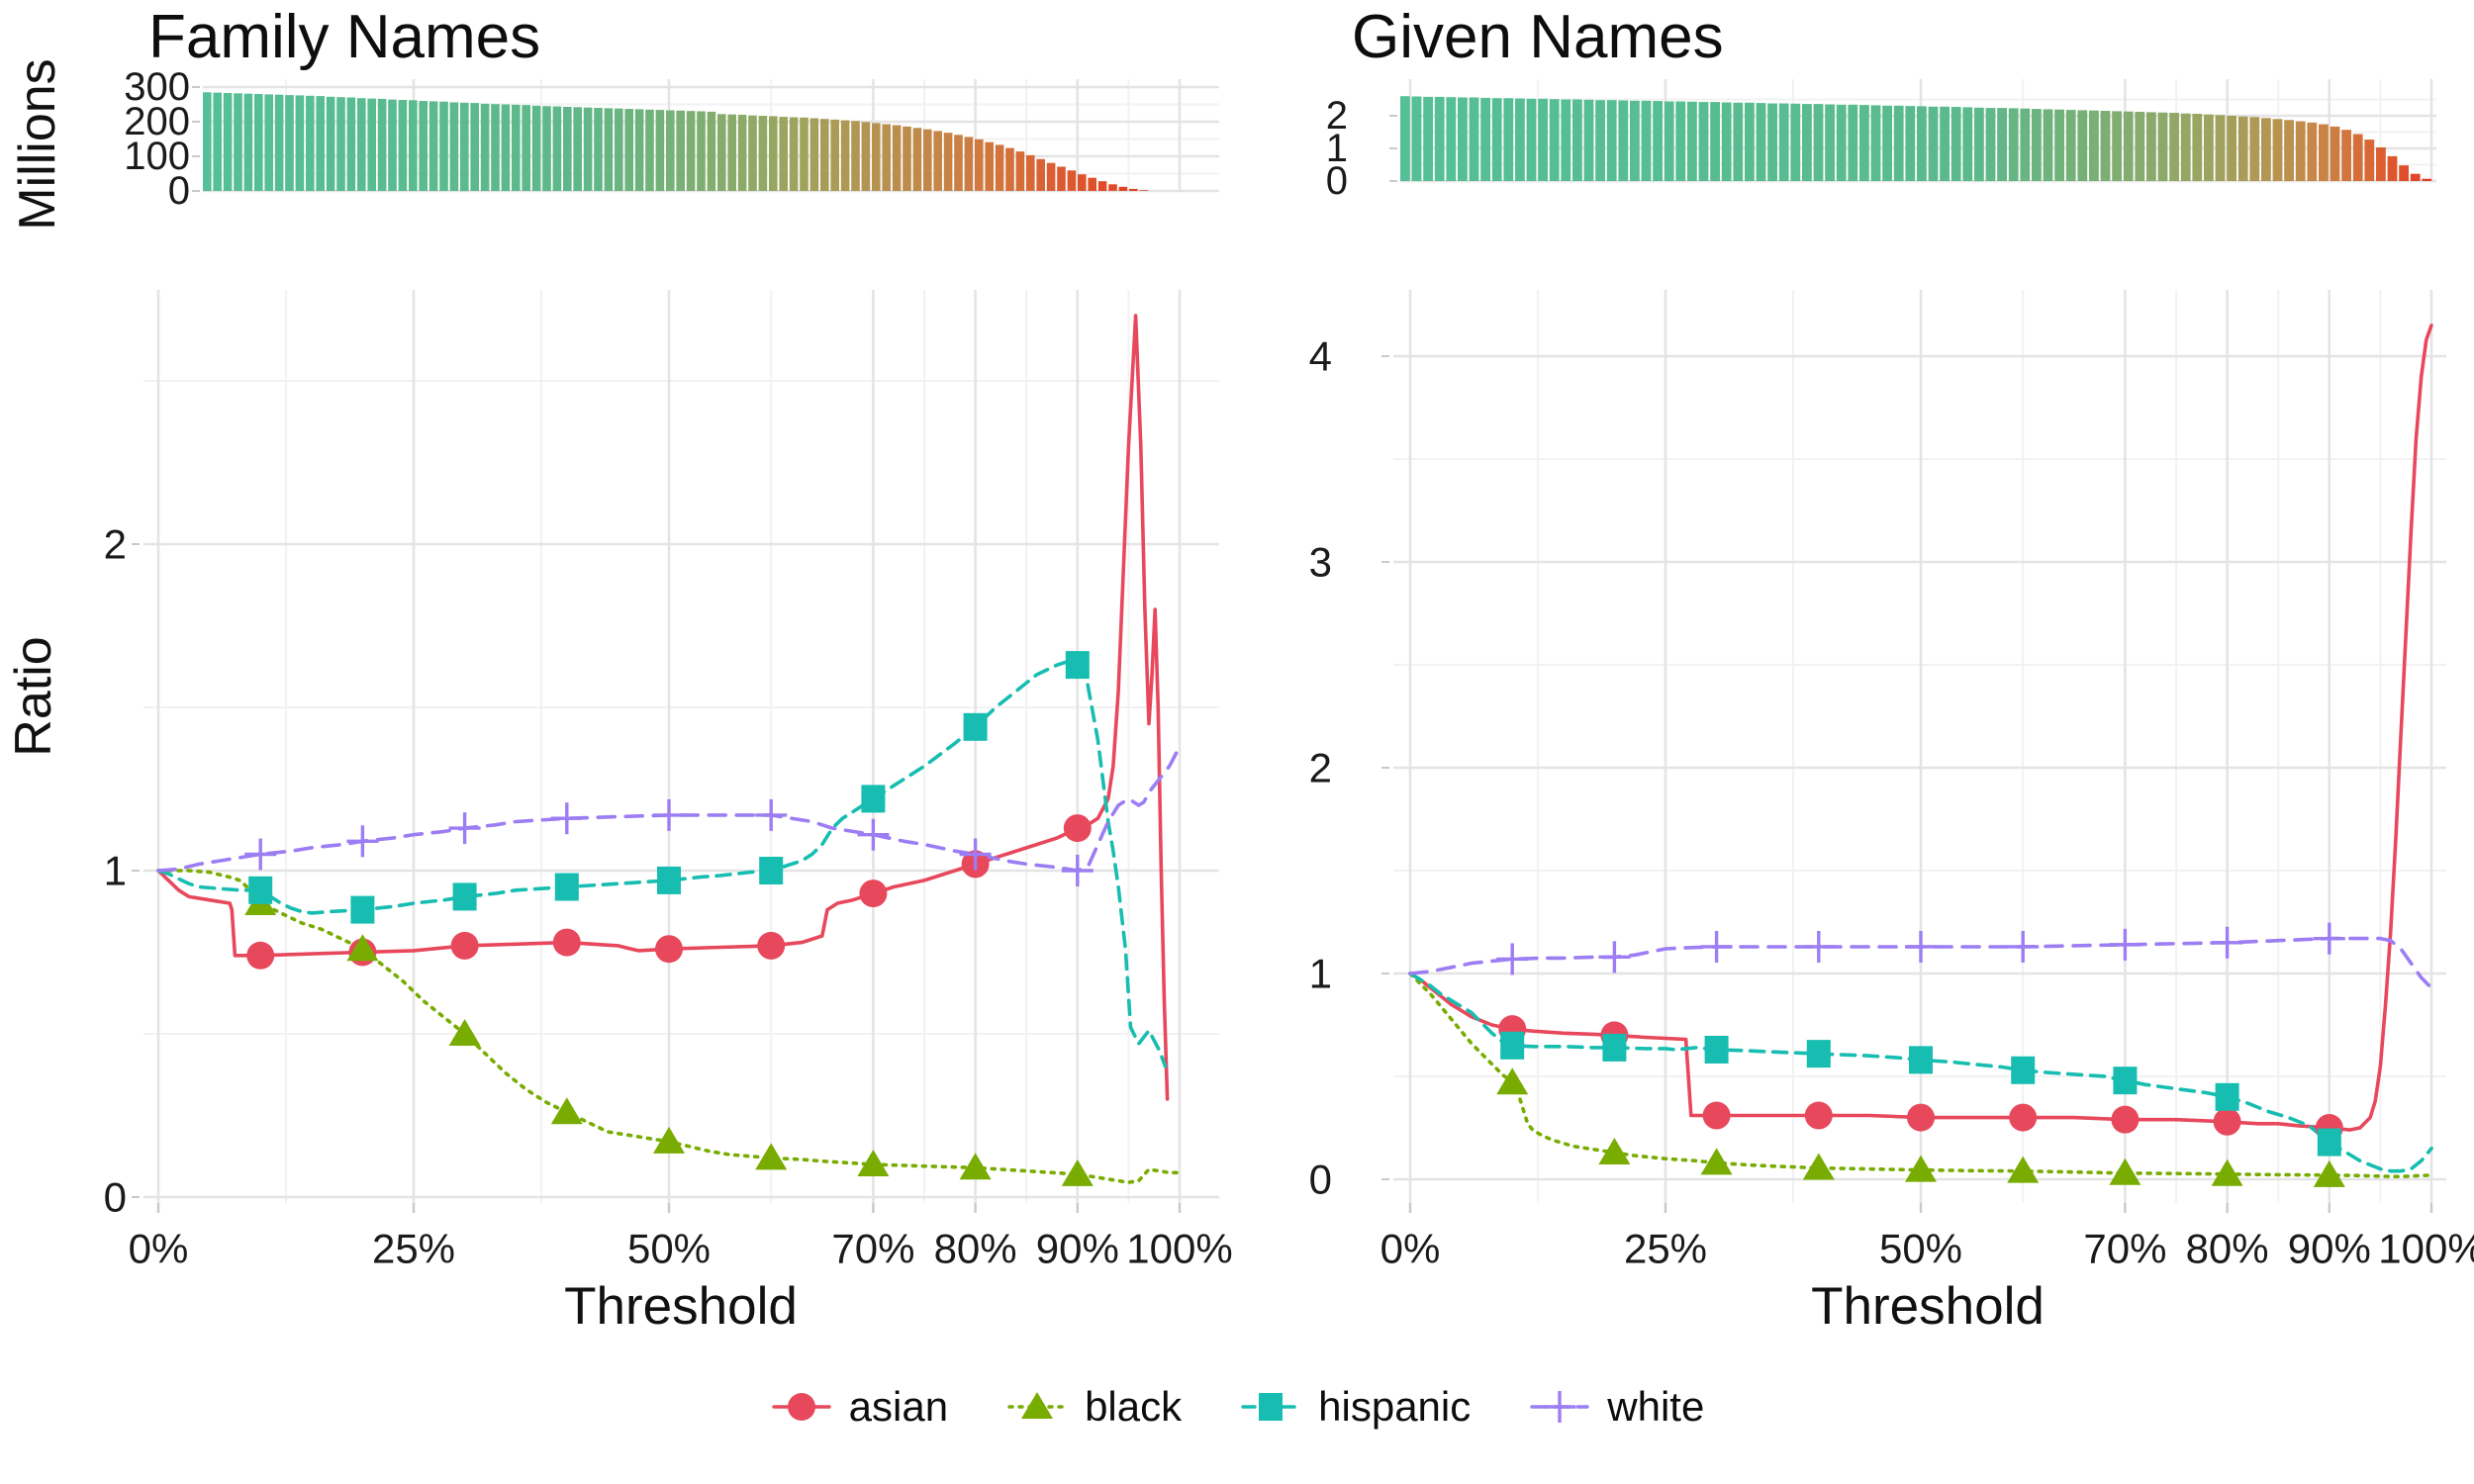 This screenshot has width=2474, height=1484. What do you see at coordinates (801, 1407) in the screenshot?
I see `circle-marker-icon` at bounding box center [801, 1407].